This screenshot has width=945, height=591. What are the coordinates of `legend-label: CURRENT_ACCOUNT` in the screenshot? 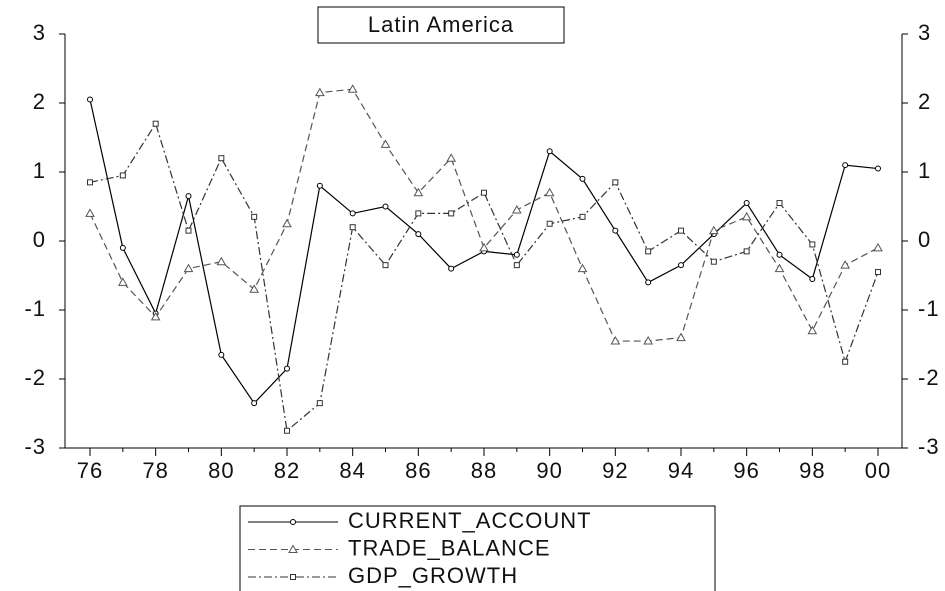 It's located at (470, 520).